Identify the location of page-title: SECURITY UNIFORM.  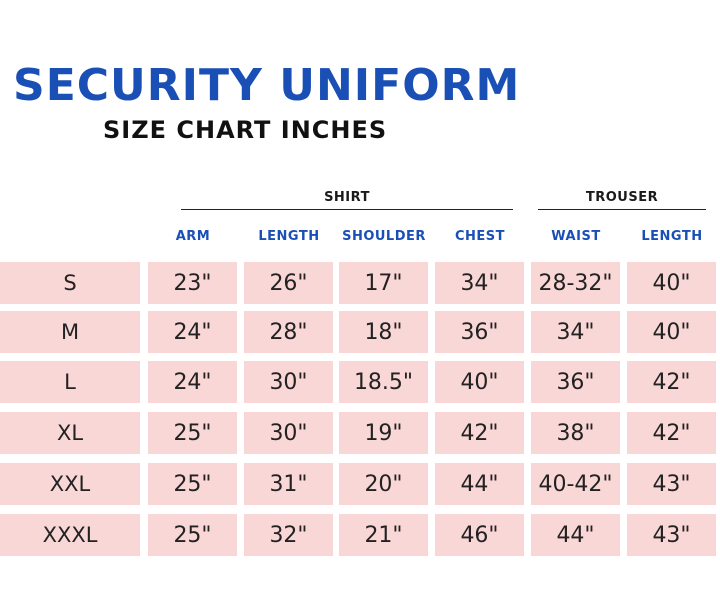
(267, 85).